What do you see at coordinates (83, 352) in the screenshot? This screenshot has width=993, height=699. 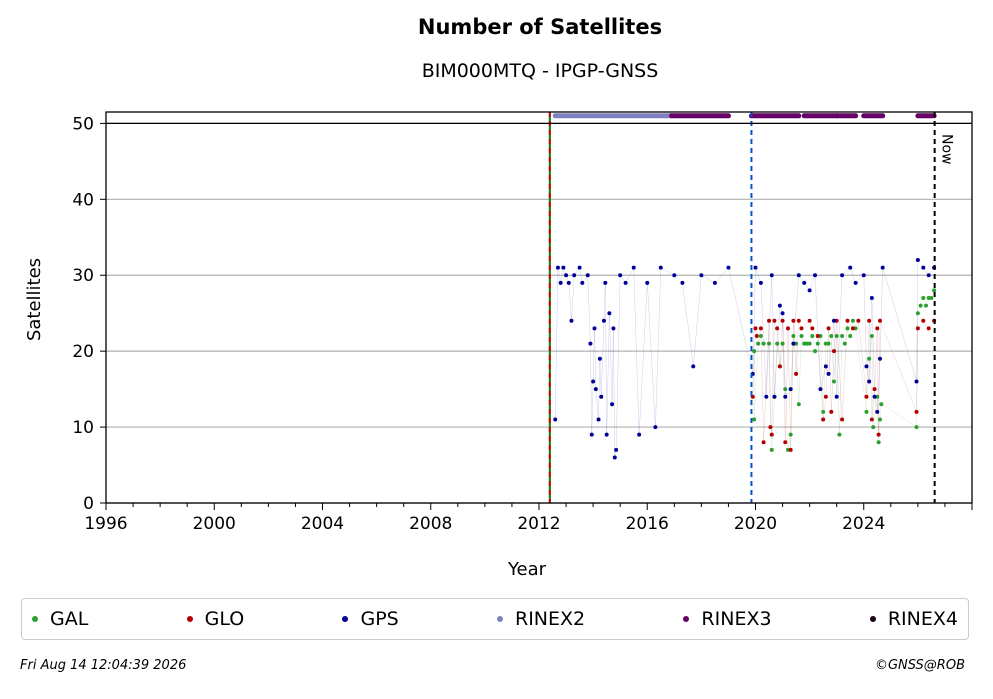 I see `y-tick-label: 20` at bounding box center [83, 352].